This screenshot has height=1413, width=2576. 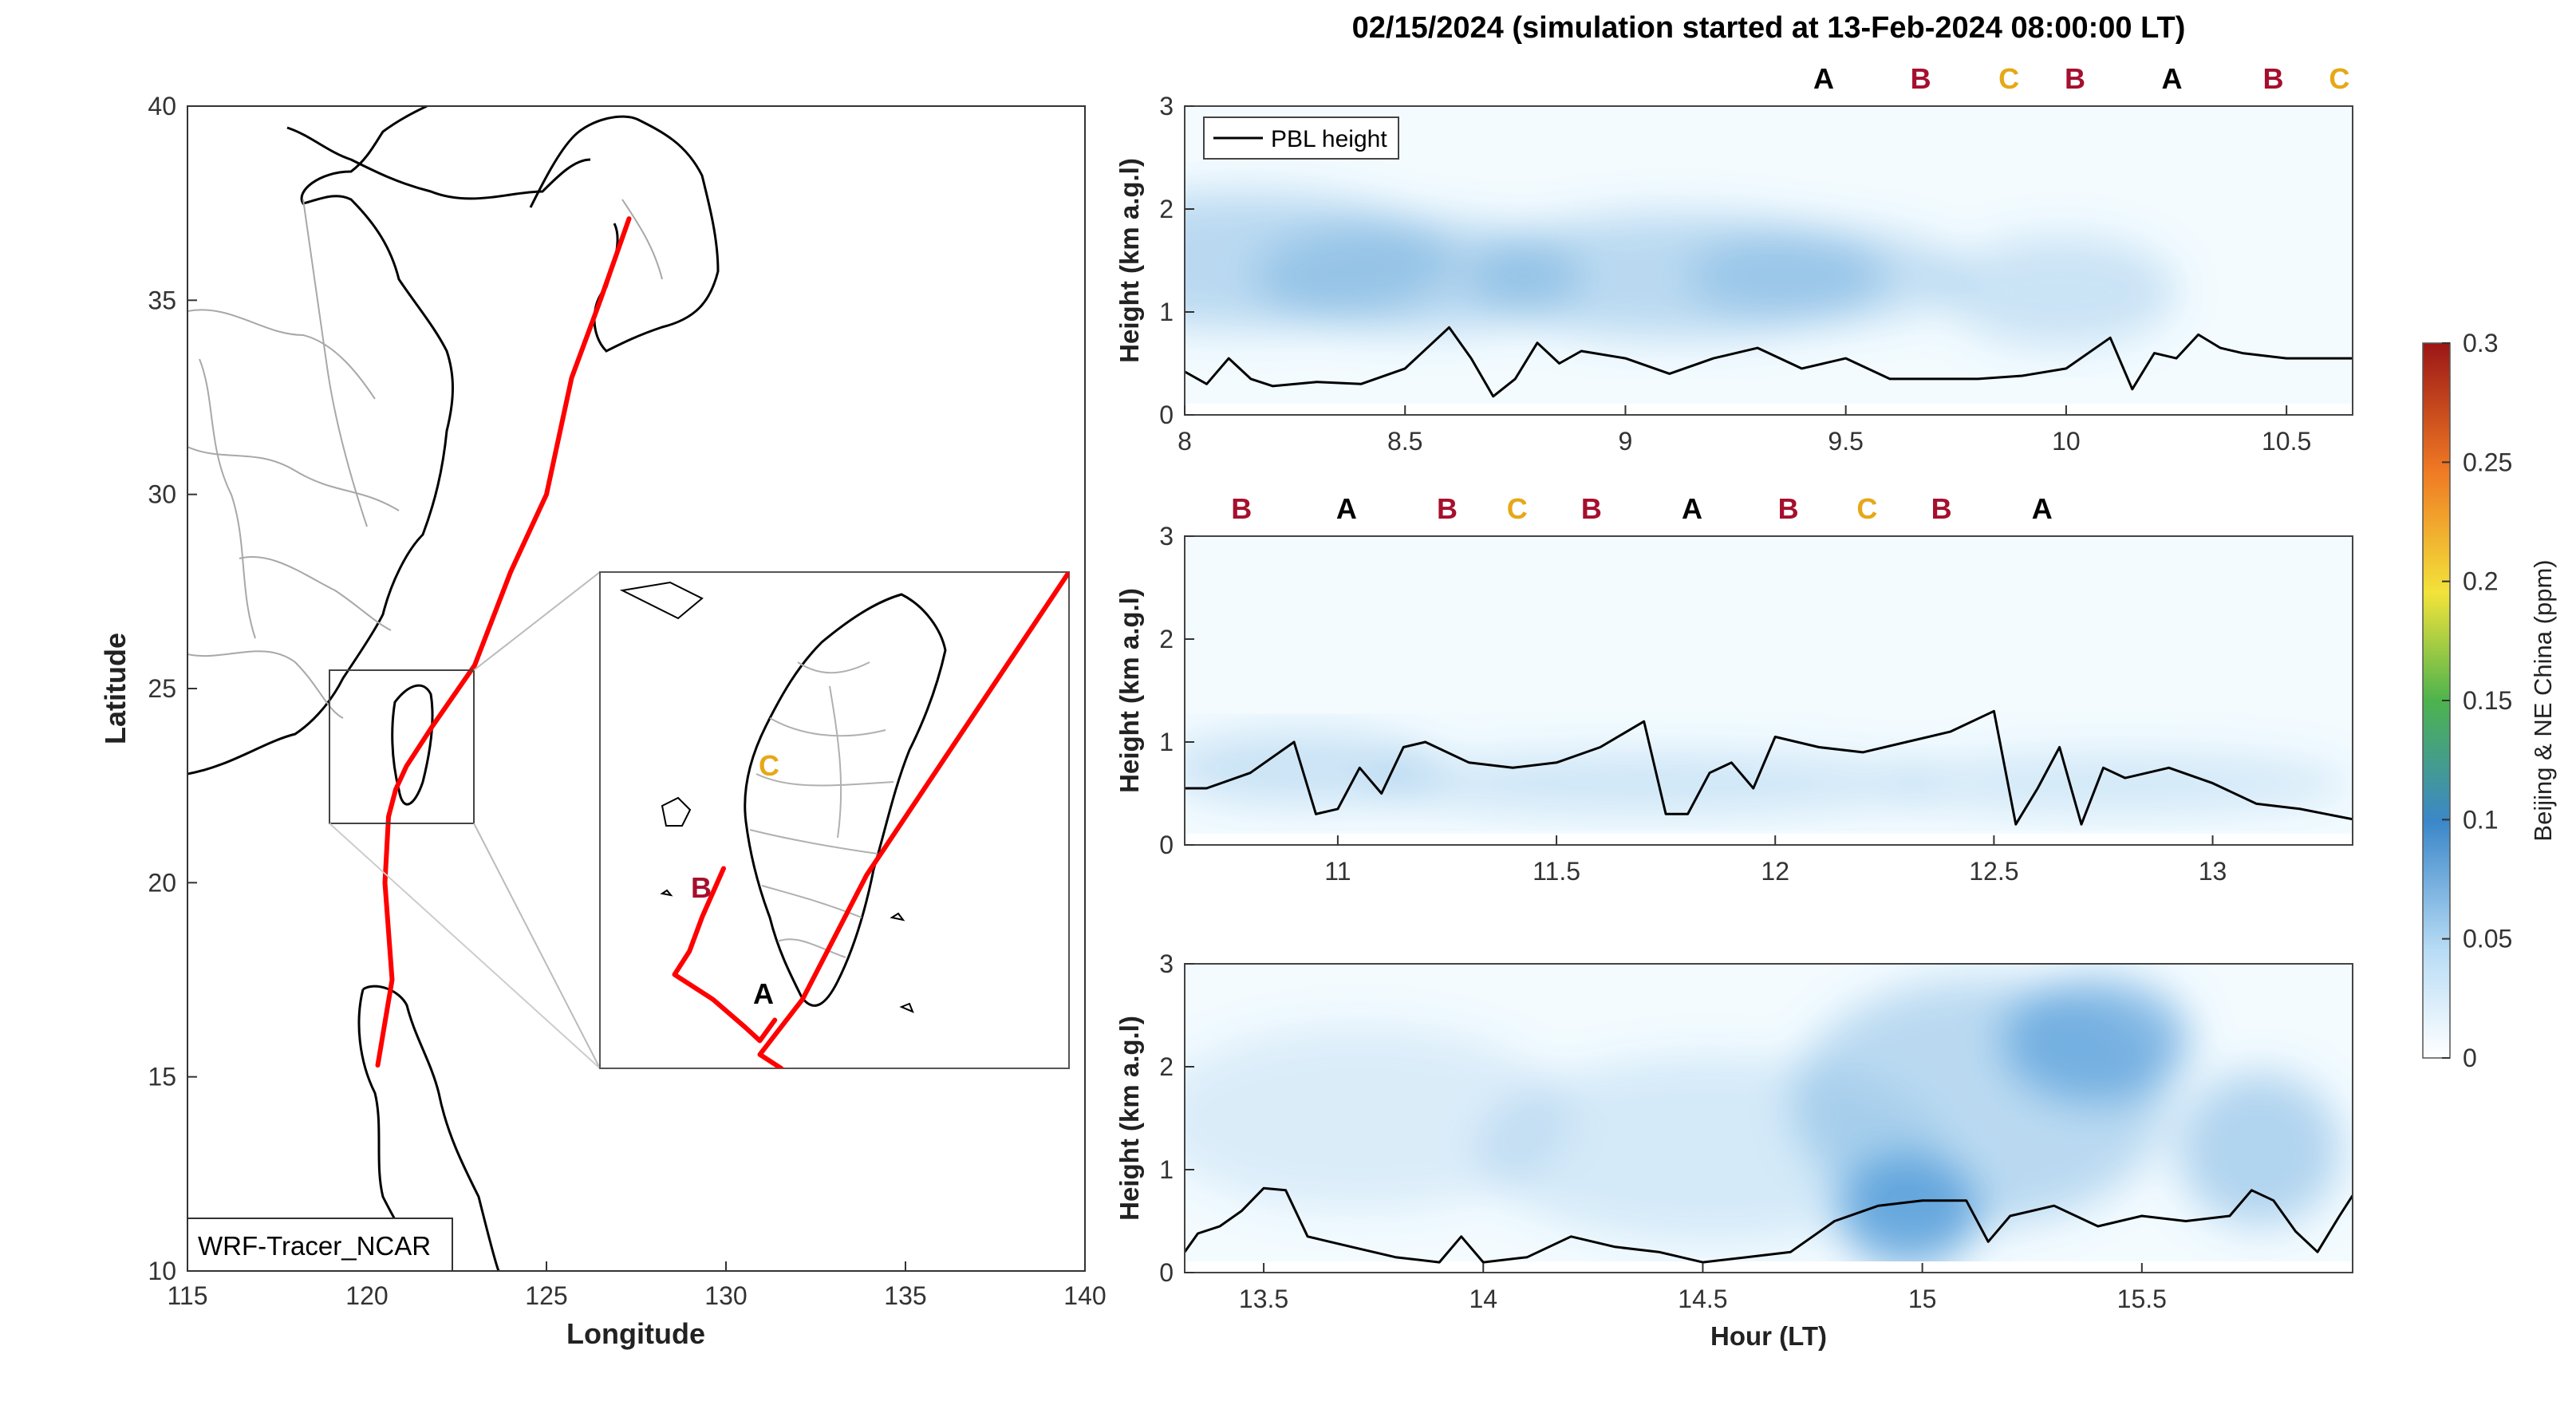 What do you see at coordinates (187, 1295) in the screenshot?
I see `map-xtick-label: 115` at bounding box center [187, 1295].